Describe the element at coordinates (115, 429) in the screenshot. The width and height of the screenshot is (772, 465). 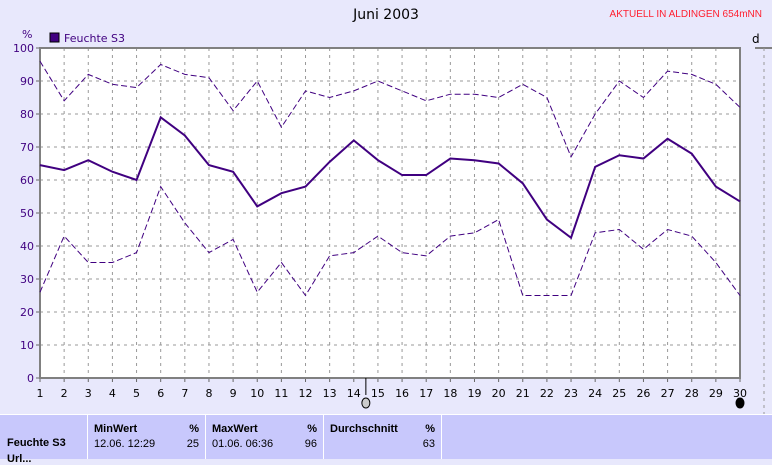
I see `min-header: MinWert` at that location.